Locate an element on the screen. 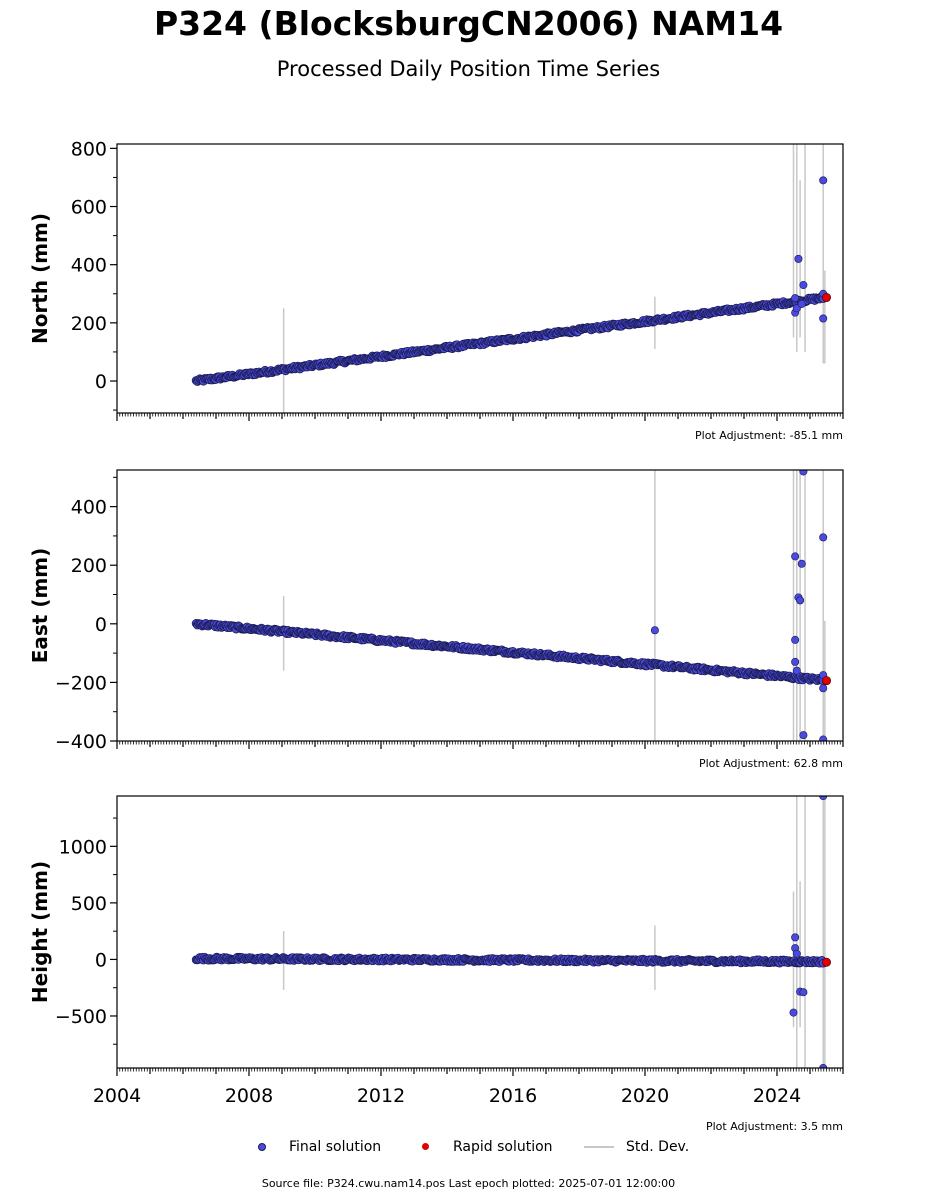 This screenshot has width=937, height=1200. y-axis-label: East (mm) is located at coordinates (40, 606).